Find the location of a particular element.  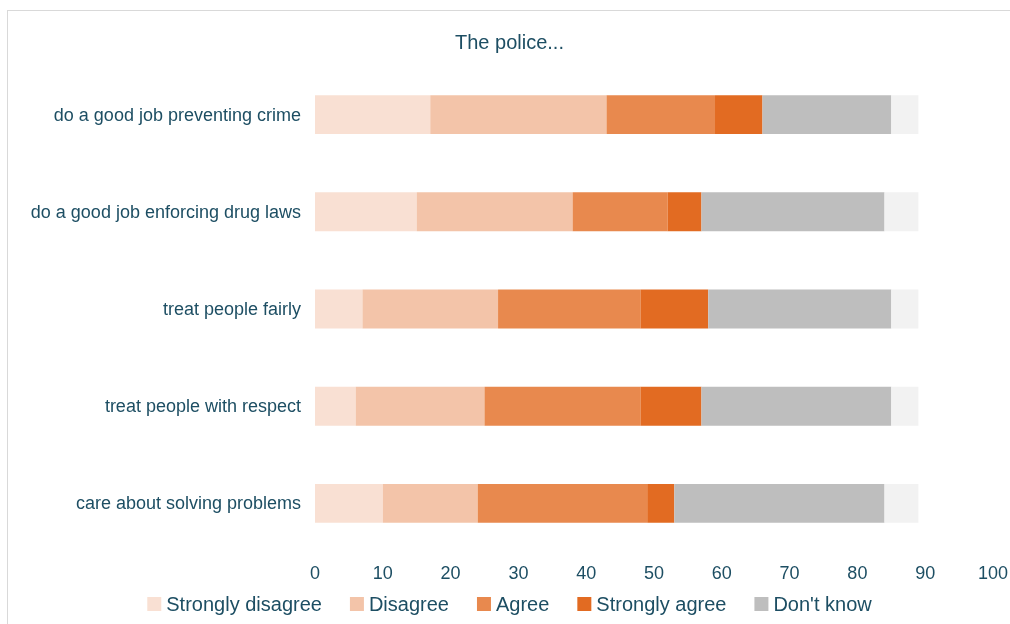

x-tick-label: 10 is located at coordinates (382, 573).